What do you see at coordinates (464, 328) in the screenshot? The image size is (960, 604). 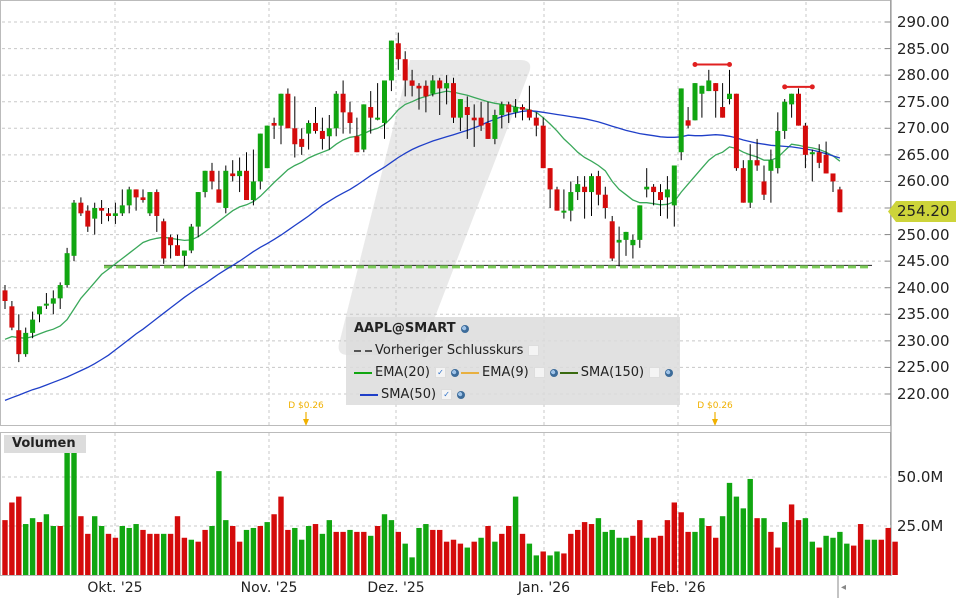 I see `settings-gear-icon` at bounding box center [464, 328].